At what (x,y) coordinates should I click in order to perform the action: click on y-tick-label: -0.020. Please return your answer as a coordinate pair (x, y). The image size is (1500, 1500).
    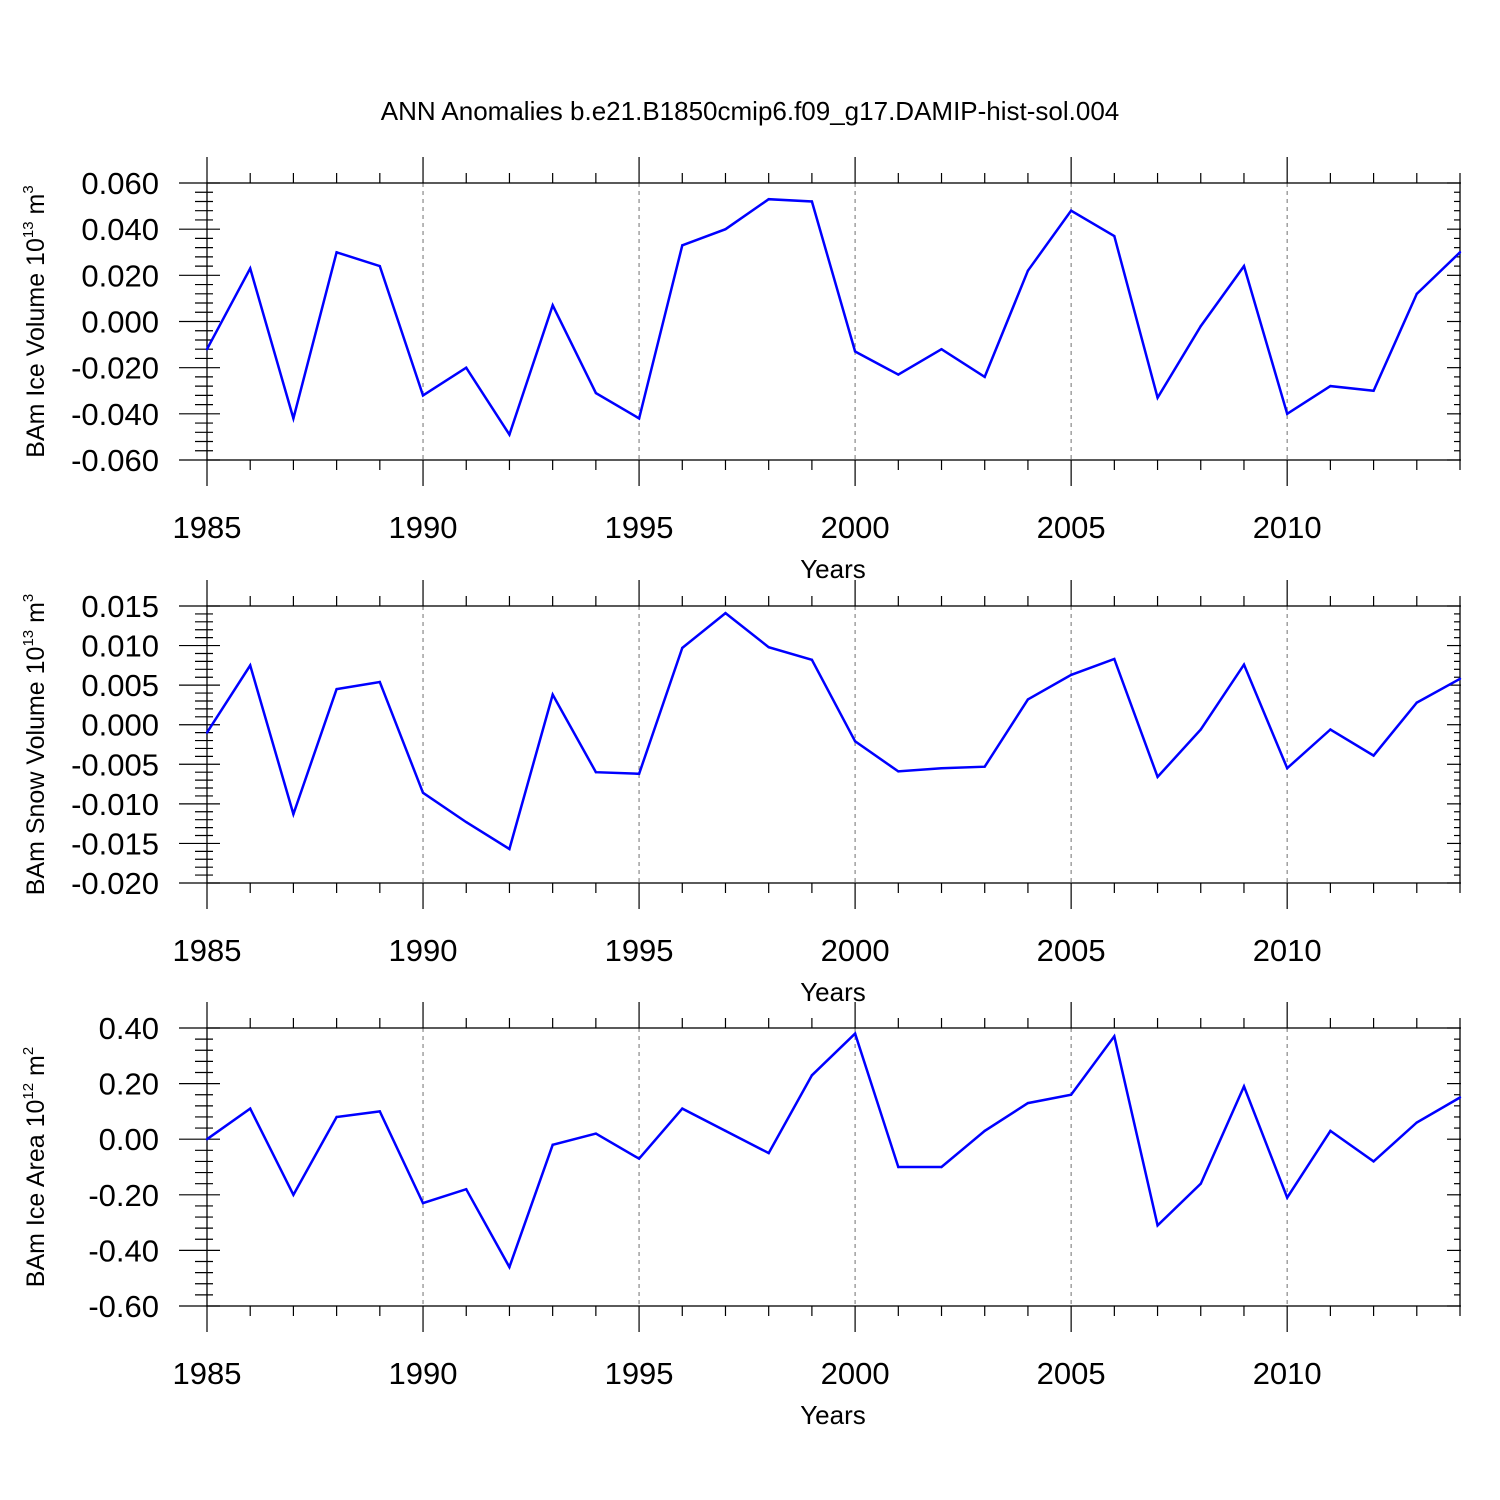
    Looking at the image, I should click on (115, 368).